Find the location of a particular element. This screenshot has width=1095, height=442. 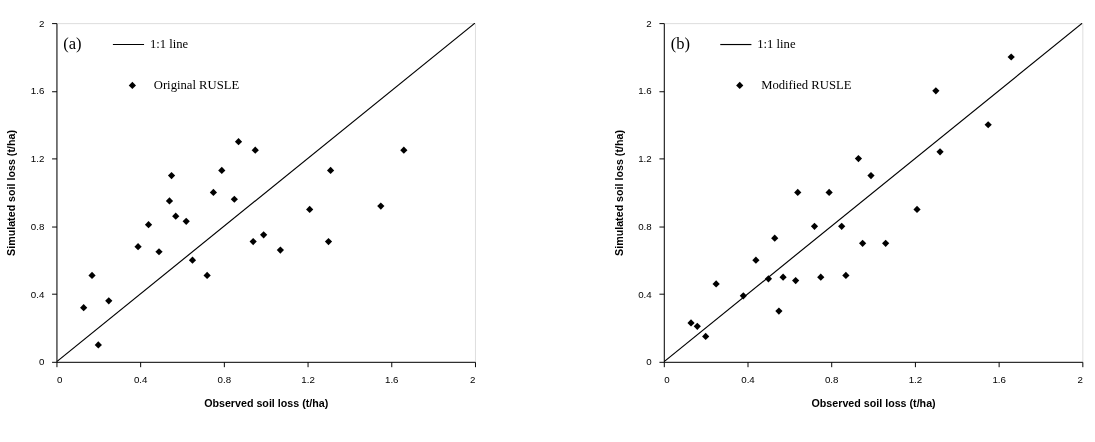

legend-label: Modified RUSLE is located at coordinates (806, 85).